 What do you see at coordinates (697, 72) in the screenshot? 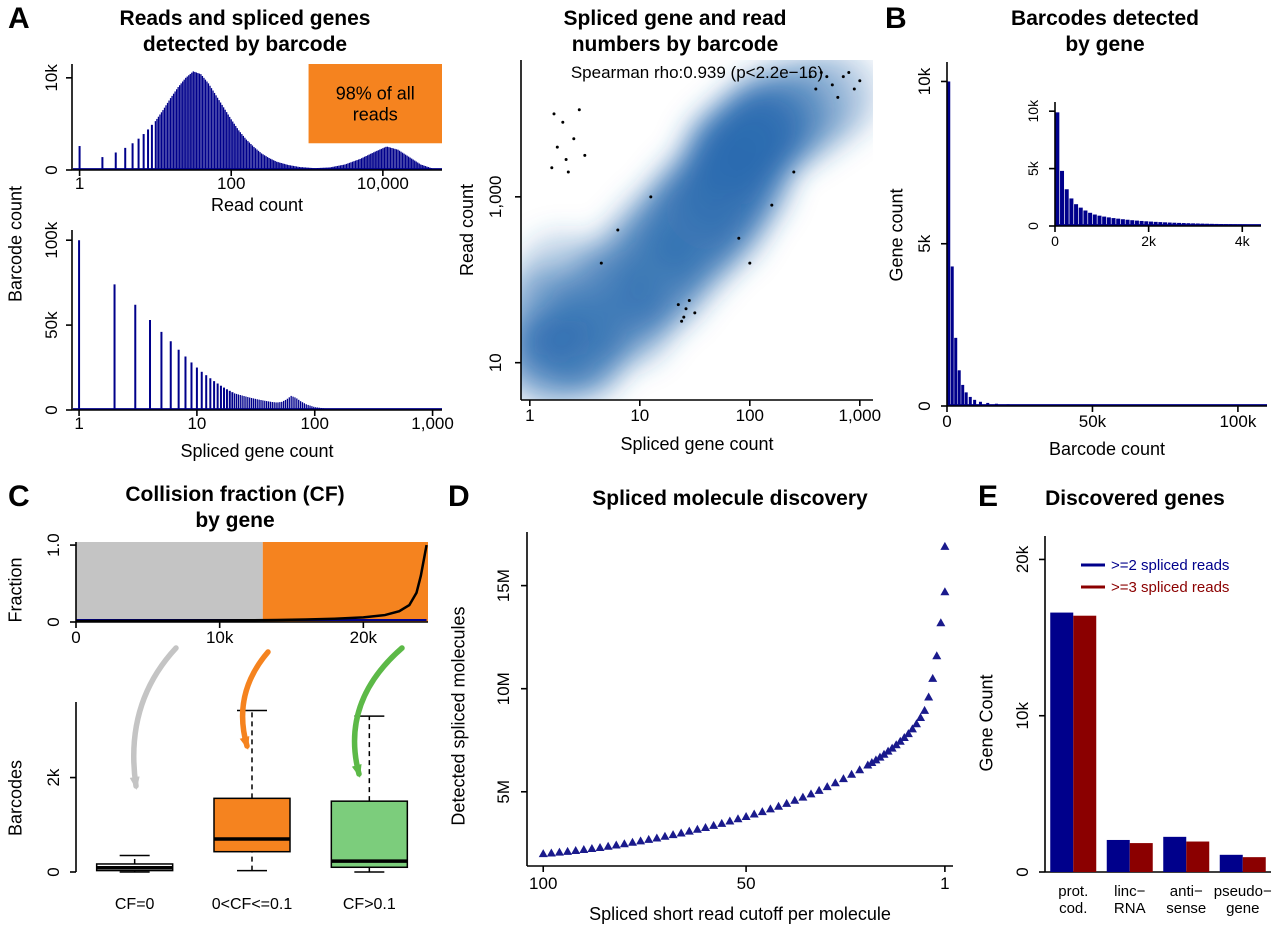
I see `svg-text: Spearman rho:0.939 (p<2.2e−16)` at bounding box center [697, 72].